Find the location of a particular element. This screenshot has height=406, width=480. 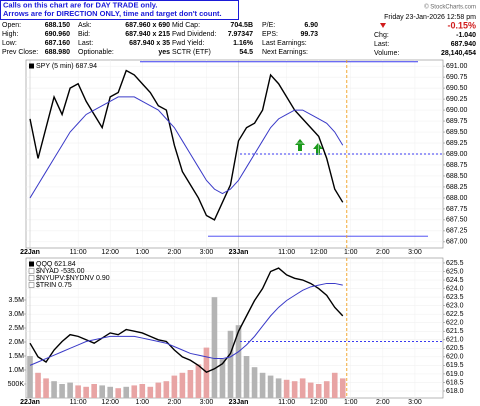

y2-tick-label: 500K is located at coordinates (16, 384).